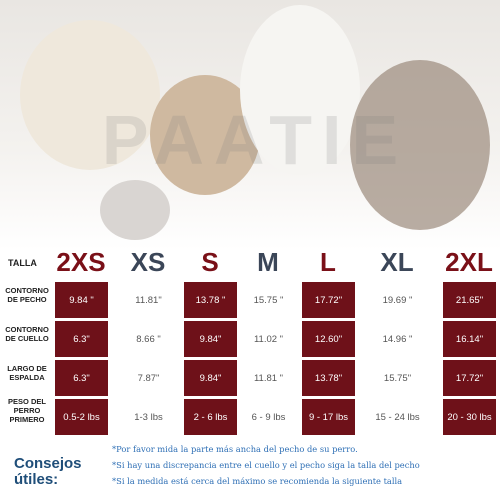 Image resolution: width=500 pixels, height=487 pixels. I want to click on size-value: 11.81 ", so click(268, 378).